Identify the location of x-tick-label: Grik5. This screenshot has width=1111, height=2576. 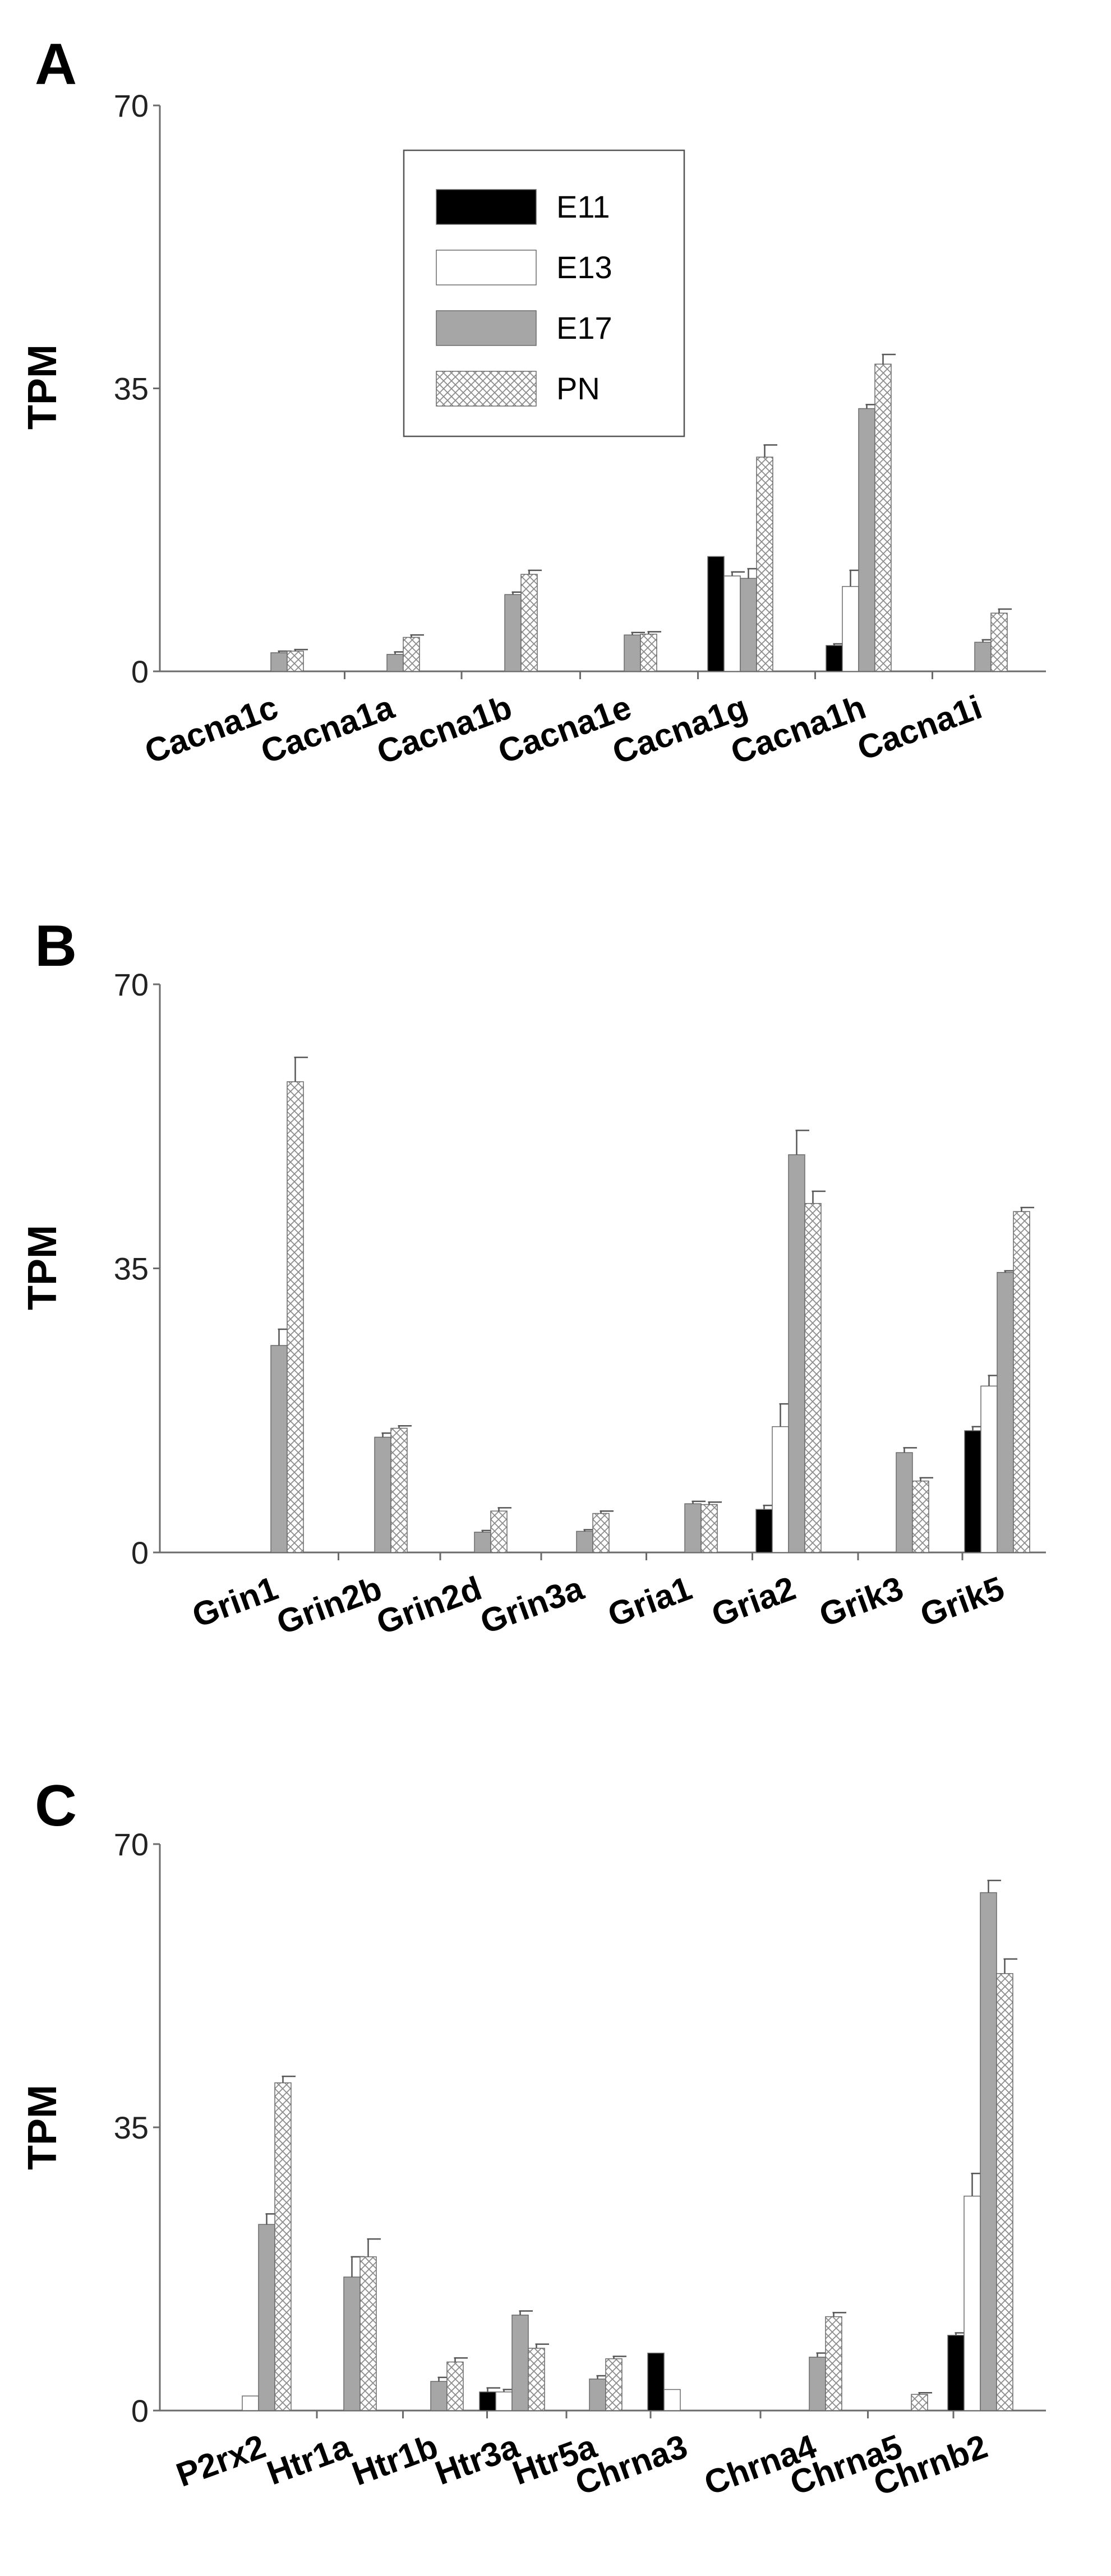
(962, 1601).